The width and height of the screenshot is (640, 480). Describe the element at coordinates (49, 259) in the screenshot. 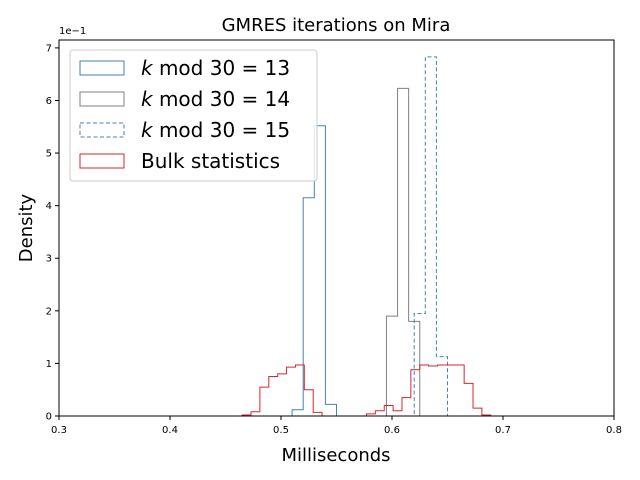

I see `y-tick-label: 3` at that location.